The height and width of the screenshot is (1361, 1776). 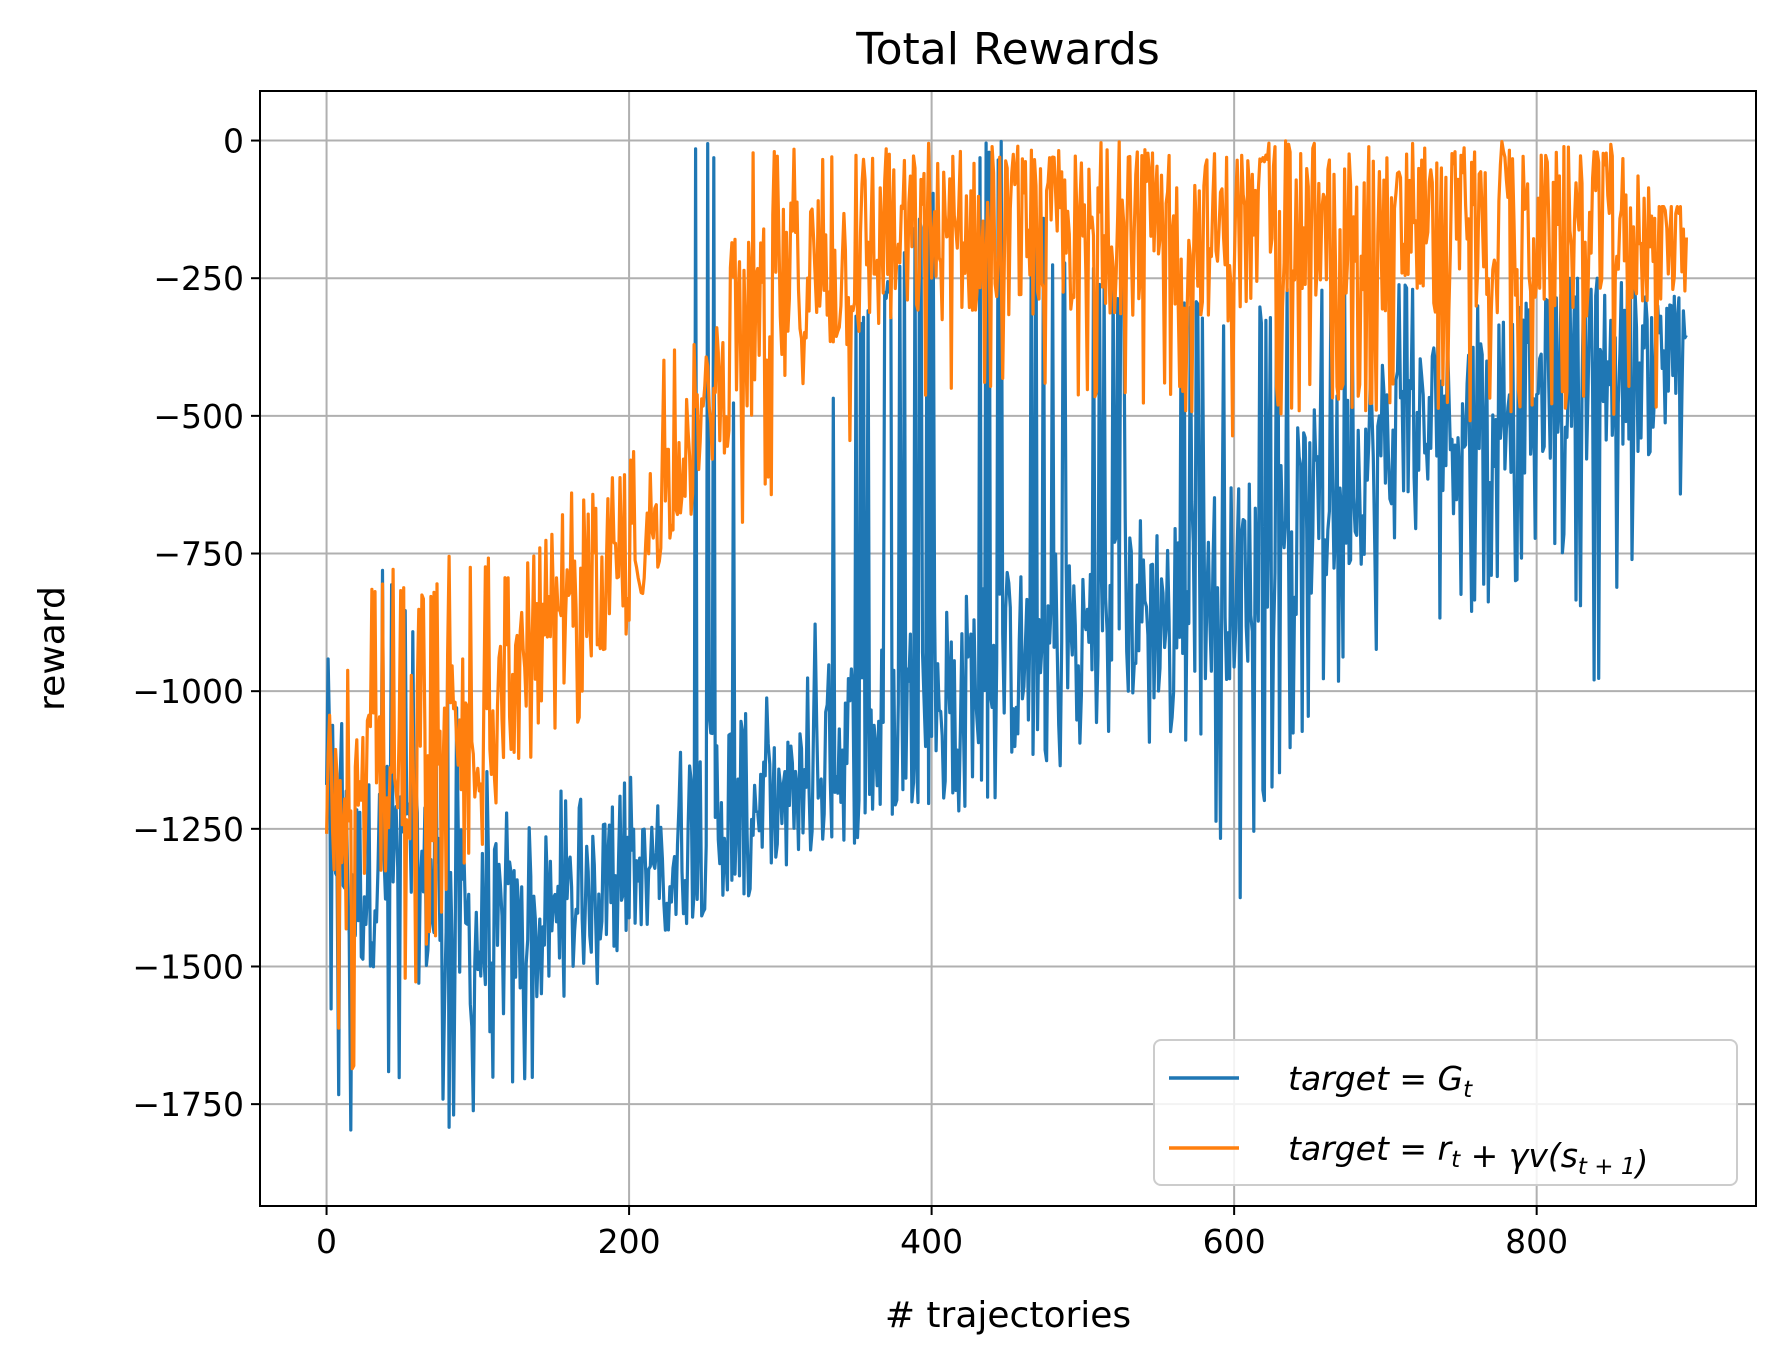 I want to click on legend-box, so click(x=1445, y=1112).